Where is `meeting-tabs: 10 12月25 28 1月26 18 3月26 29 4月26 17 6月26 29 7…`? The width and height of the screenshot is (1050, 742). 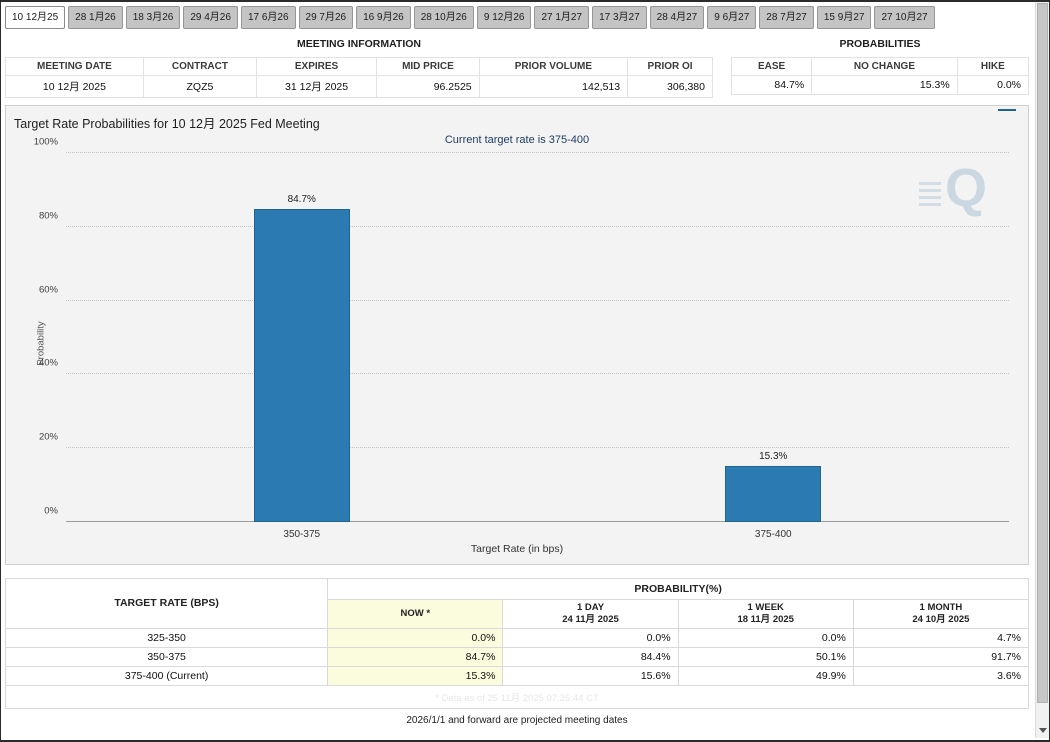
meeting-tabs: 10 12月25 28 1月26 18 3月26 29 4月26 17 6月26 29 7… is located at coordinates (518, 17).